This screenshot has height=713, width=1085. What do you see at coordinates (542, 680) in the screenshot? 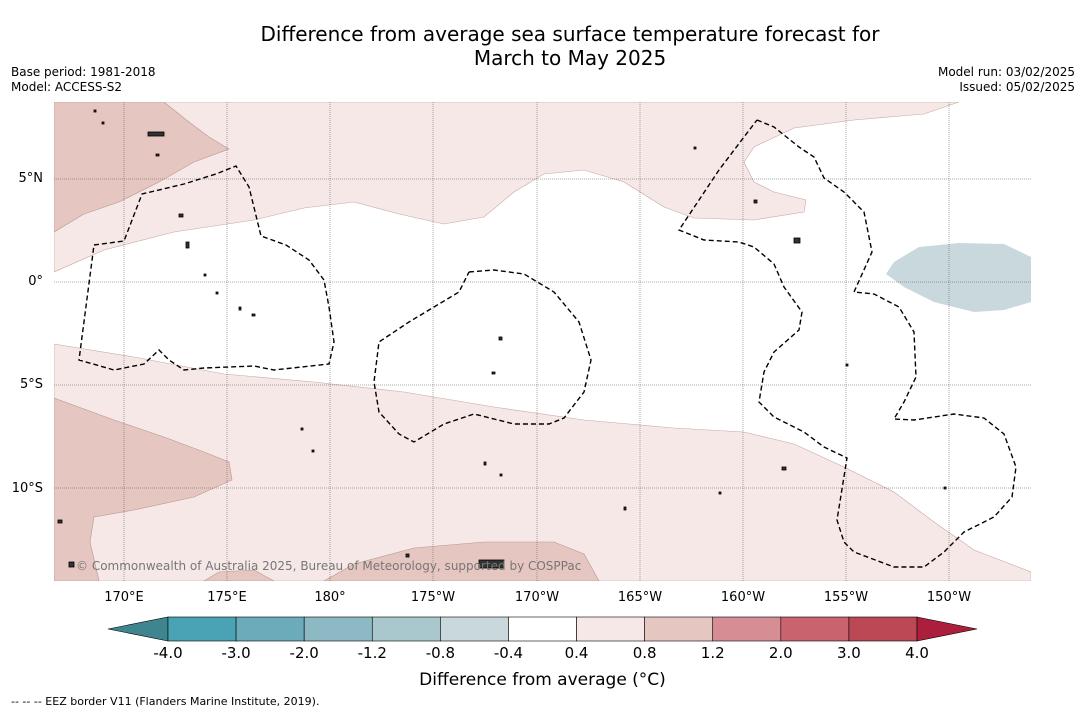
I see `colorbar-label: Difference from average (°C)` at bounding box center [542, 680].